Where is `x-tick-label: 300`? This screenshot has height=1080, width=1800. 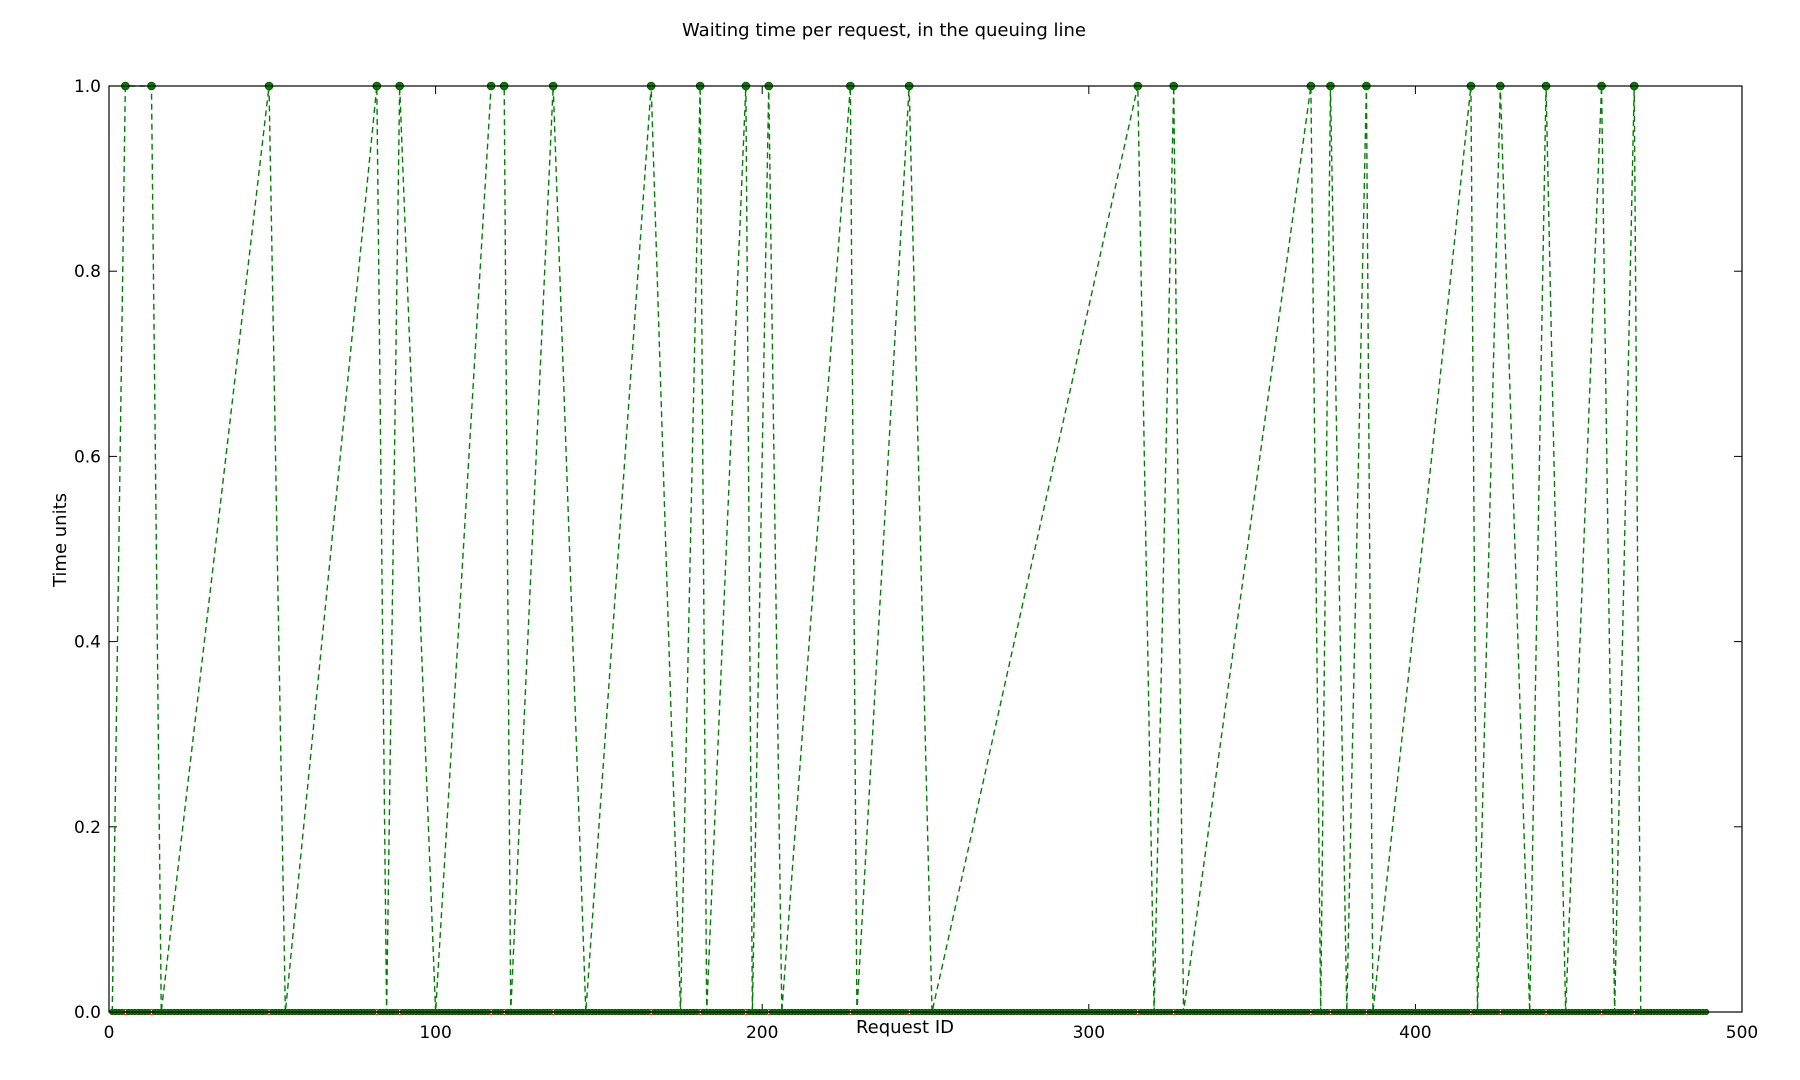 x-tick-label: 300 is located at coordinates (1089, 1033).